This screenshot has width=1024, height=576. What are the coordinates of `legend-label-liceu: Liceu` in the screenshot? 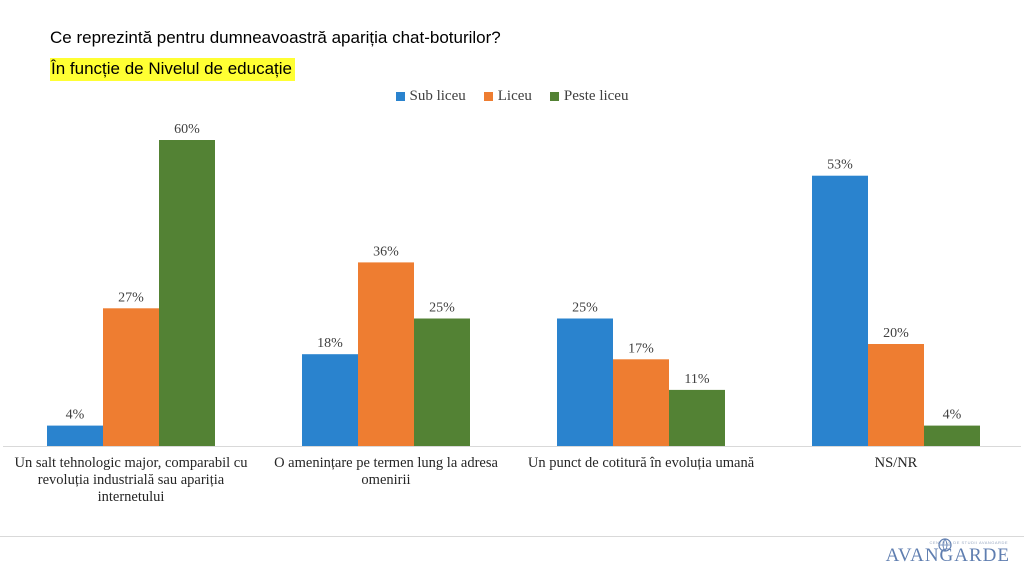 It's located at (514, 96).